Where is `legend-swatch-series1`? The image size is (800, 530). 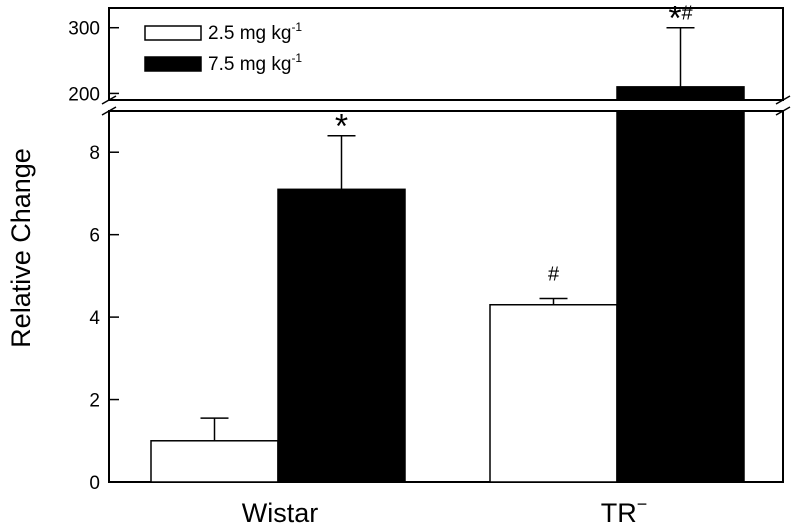
legend-swatch-series1 is located at coordinates (173, 33).